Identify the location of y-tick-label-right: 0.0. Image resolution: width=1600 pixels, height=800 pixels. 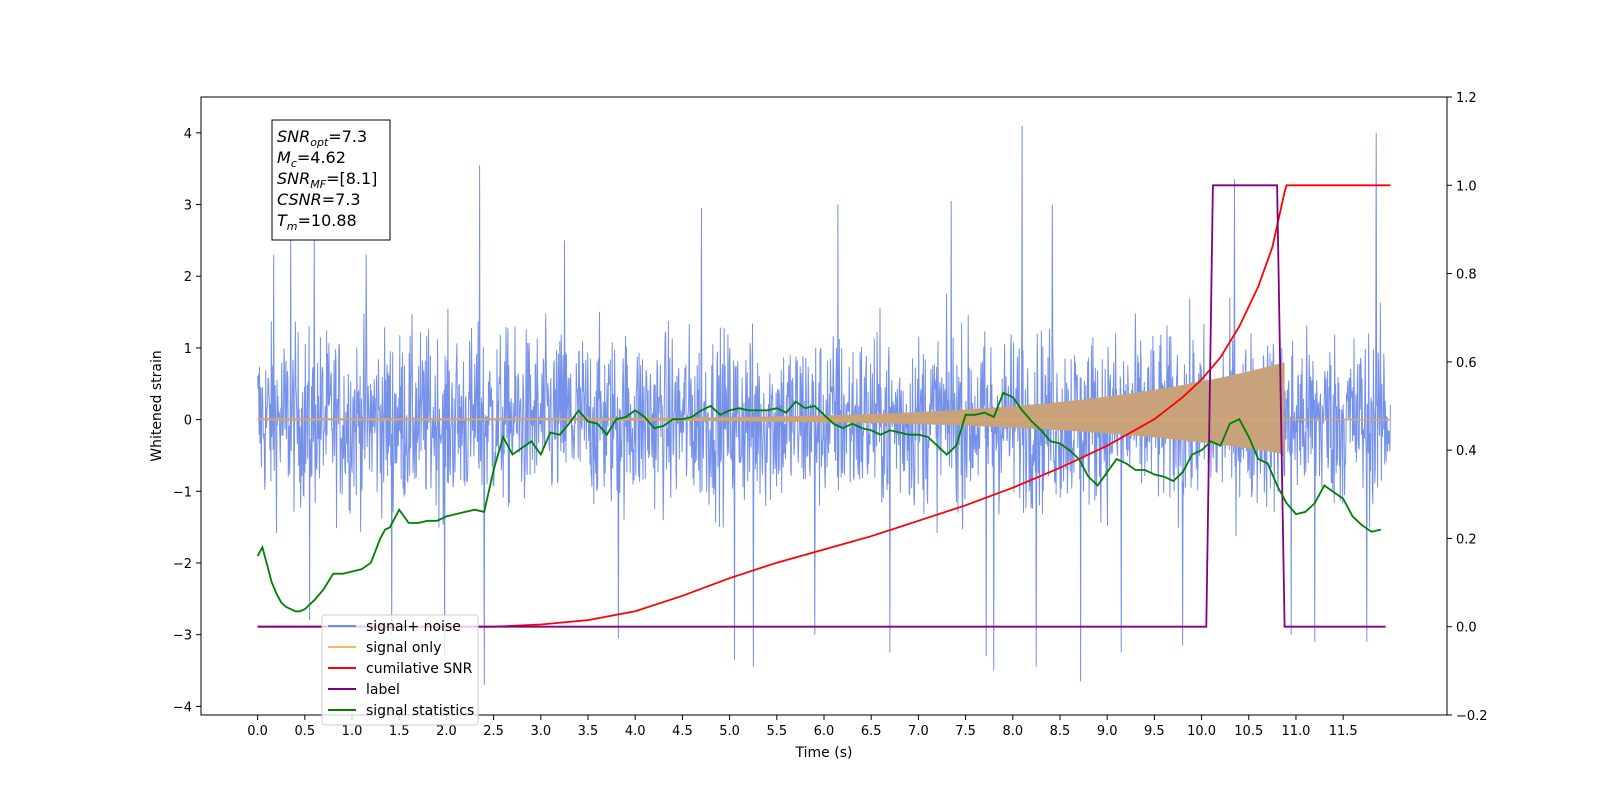
(1466, 628).